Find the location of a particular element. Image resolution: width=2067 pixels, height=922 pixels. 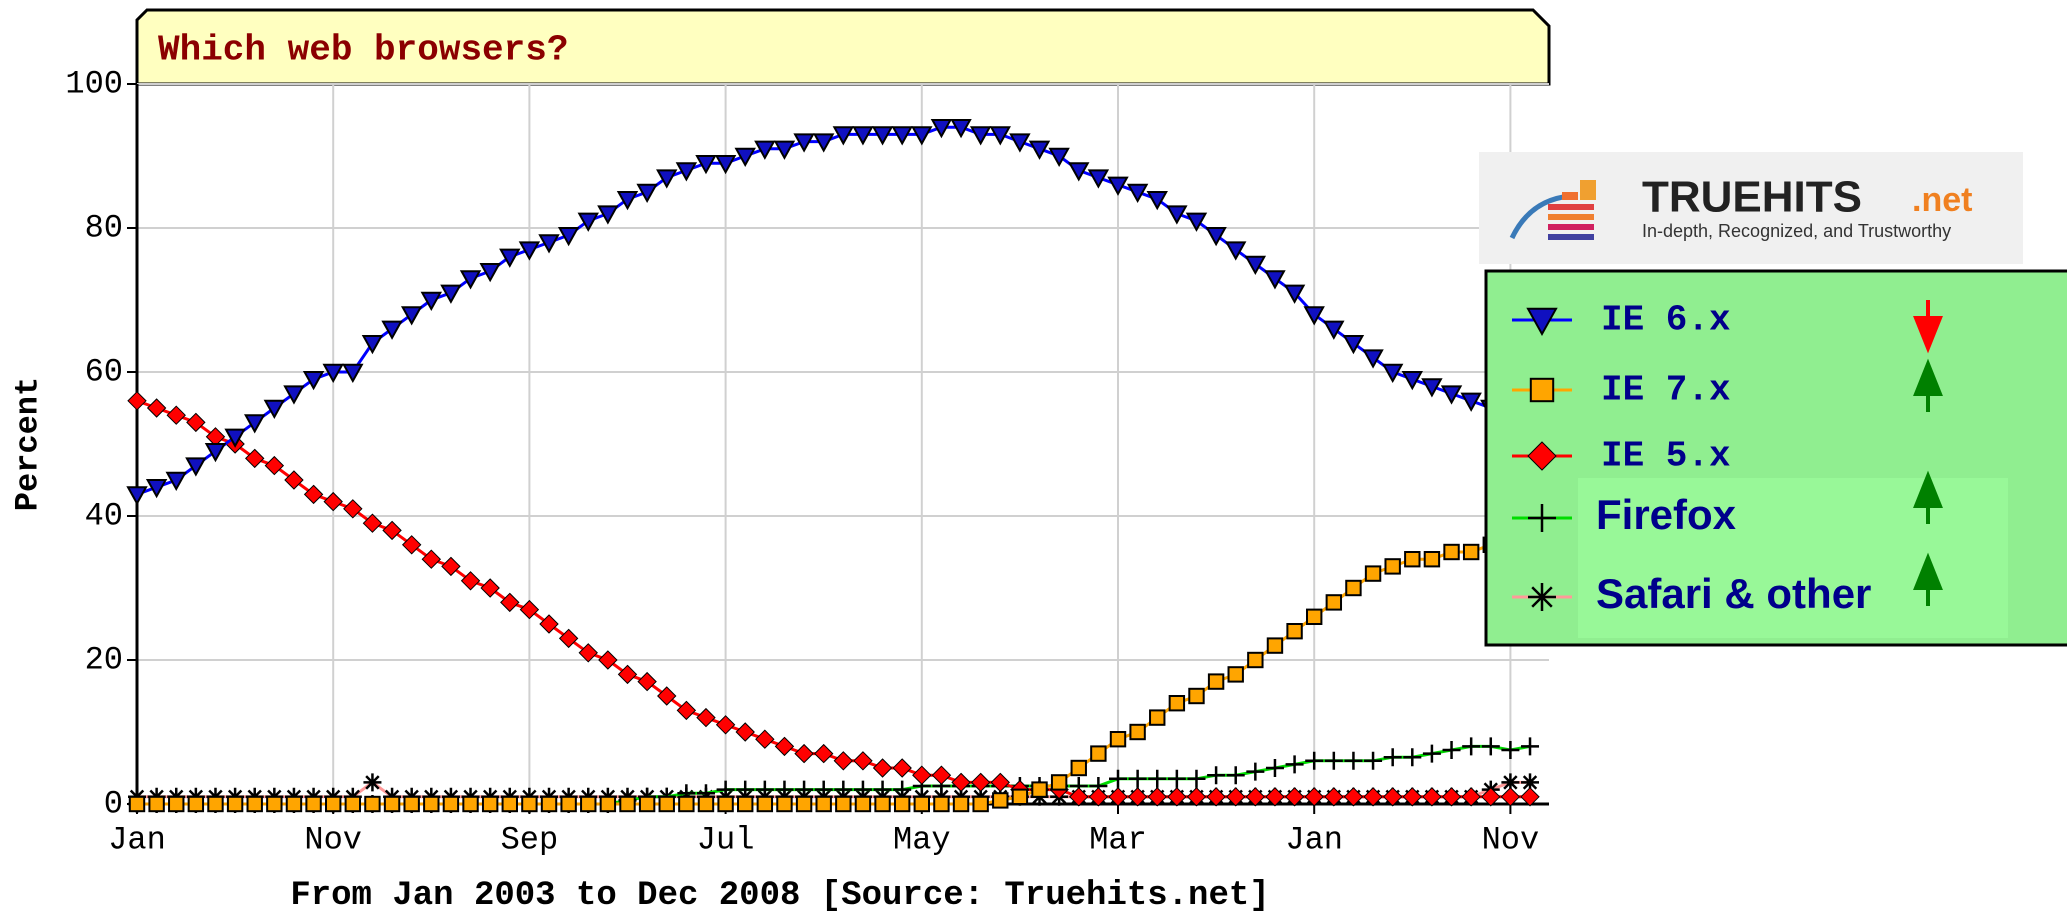

y-tick-label: 0 is located at coordinates (113, 803).